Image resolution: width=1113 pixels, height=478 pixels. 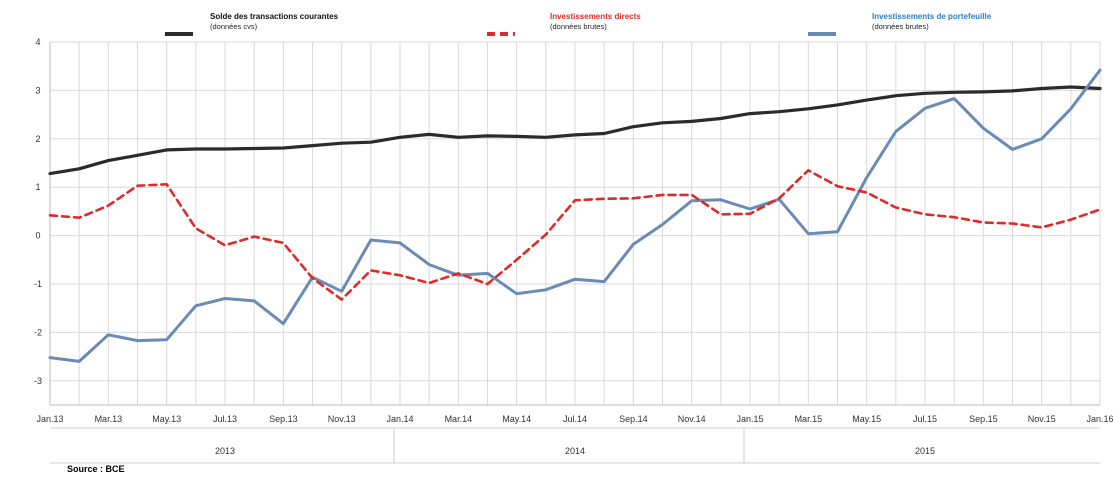 What do you see at coordinates (692, 419) in the screenshot?
I see `x-tick-label: Nov.14` at bounding box center [692, 419].